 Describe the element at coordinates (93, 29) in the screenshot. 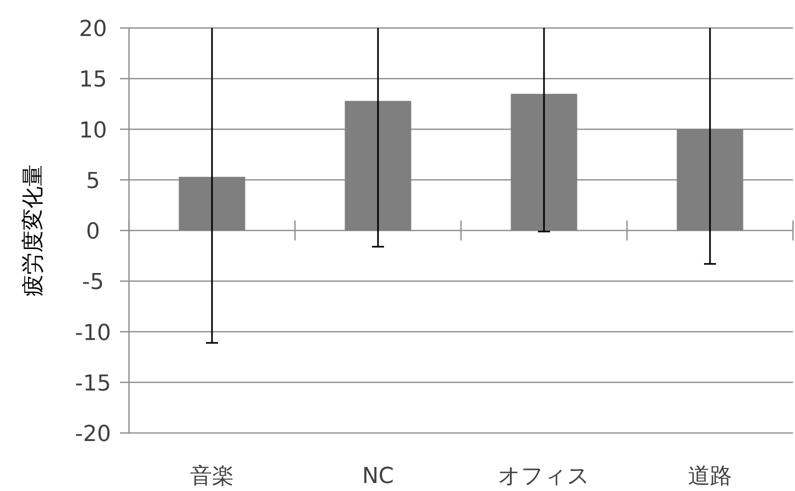

I see `y-tick-label: 20` at that location.